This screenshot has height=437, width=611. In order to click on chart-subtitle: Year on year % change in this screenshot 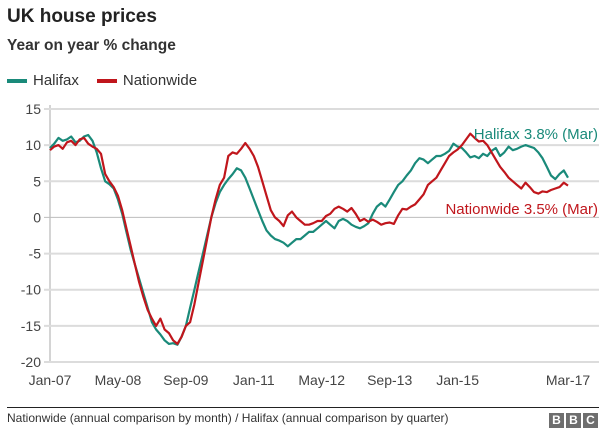, I will do `click(91, 45)`.